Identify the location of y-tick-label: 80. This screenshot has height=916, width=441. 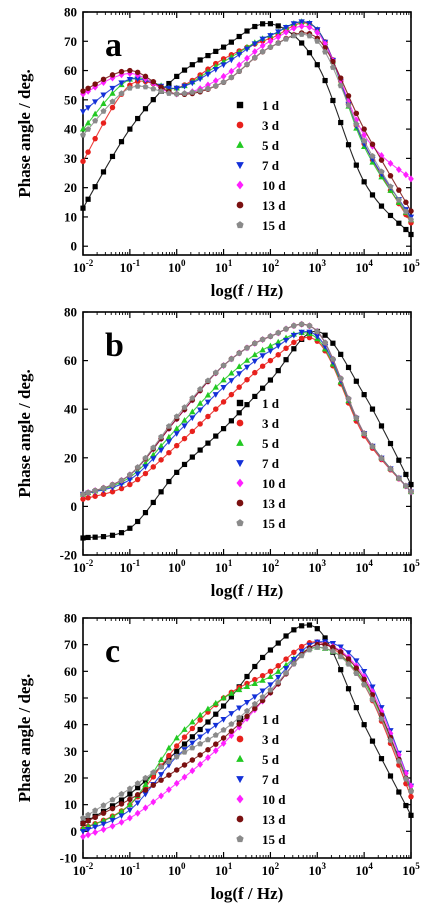
(70, 12).